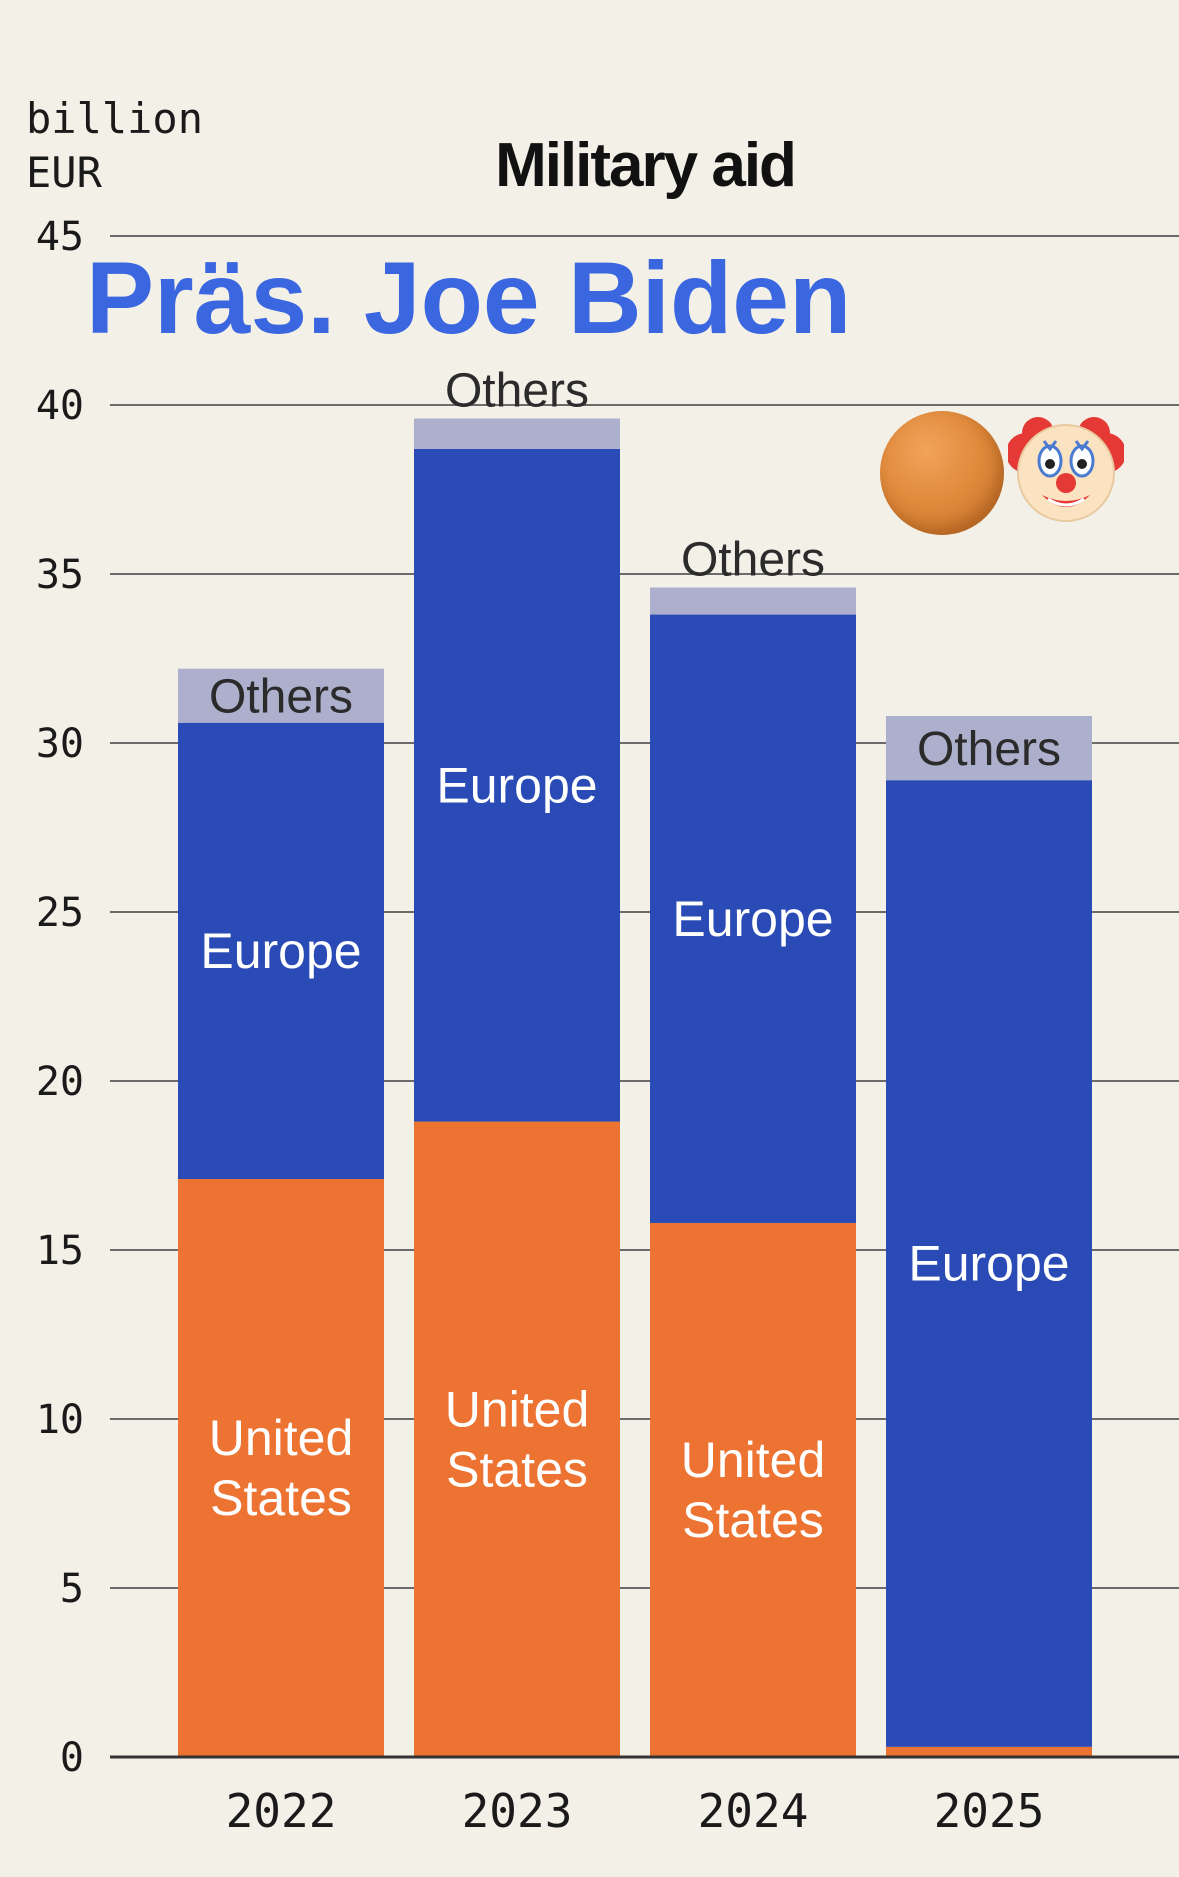  Describe the element at coordinates (60, 1420) in the screenshot. I see `y-tick-label: 10` at that location.